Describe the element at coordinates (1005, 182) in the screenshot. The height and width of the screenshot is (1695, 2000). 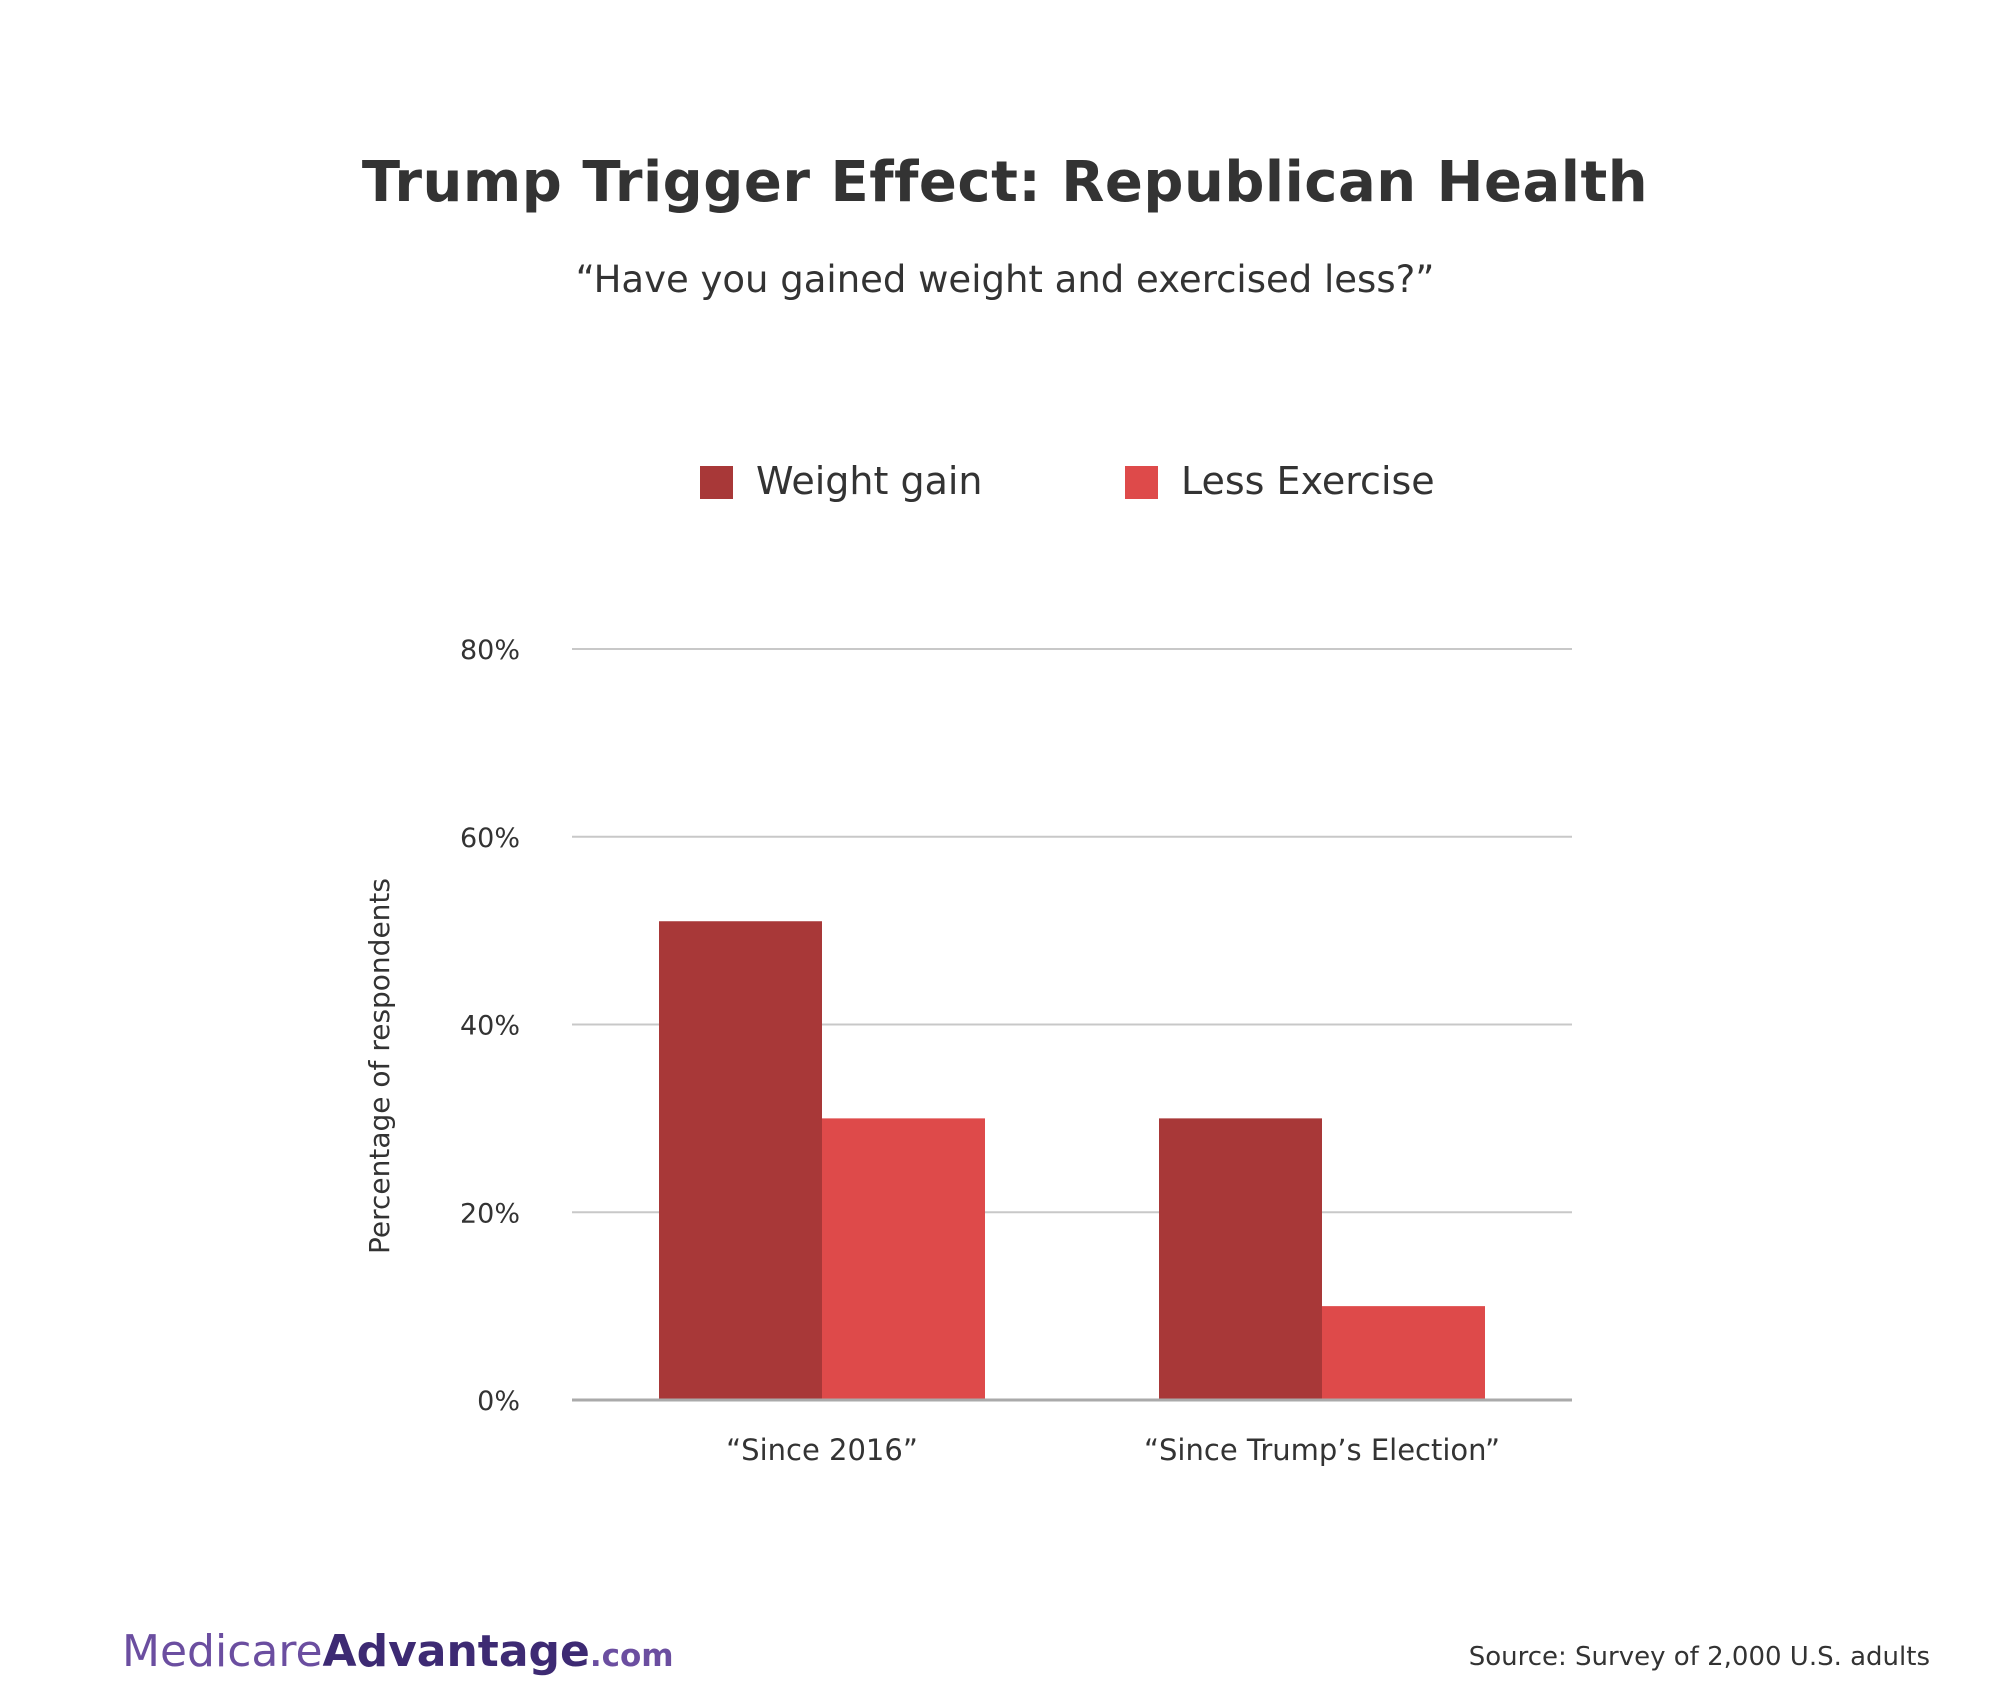
I see `chart-title: Trump Trigger Effect: Republican Health` at that location.